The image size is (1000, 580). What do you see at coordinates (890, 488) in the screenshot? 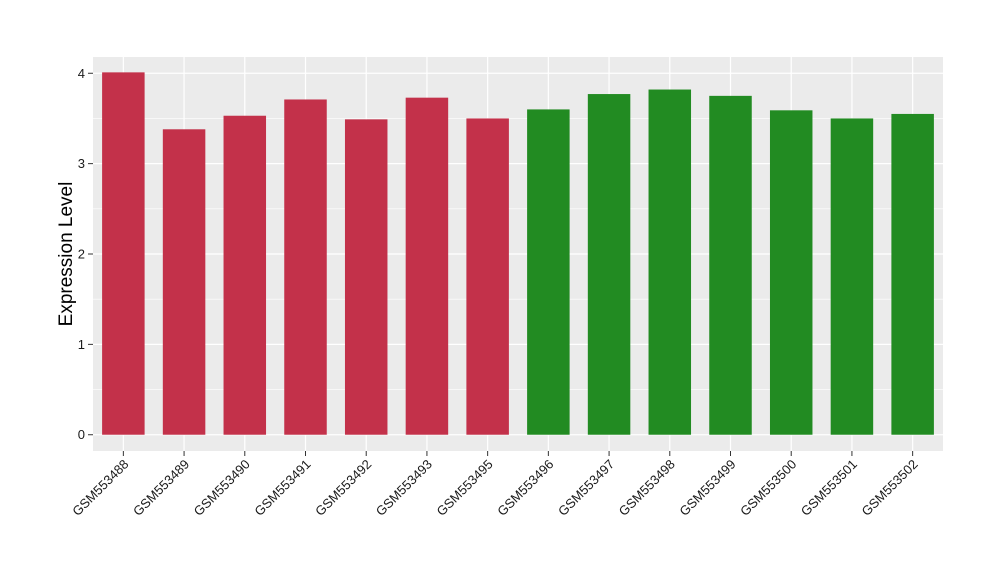
I see `x-tick-label: GSM553502` at bounding box center [890, 488].